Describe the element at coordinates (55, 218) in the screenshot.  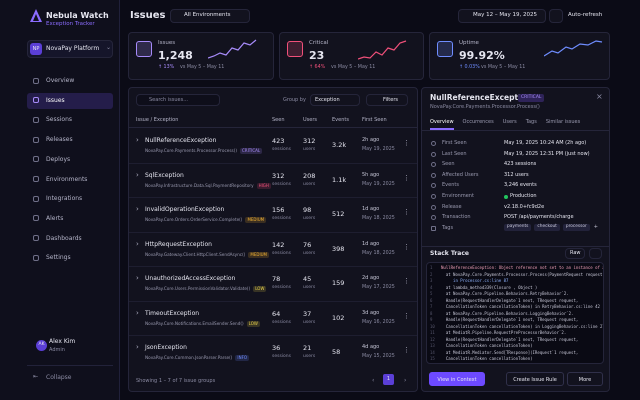
I see `nav-item: Alerts` at that location.